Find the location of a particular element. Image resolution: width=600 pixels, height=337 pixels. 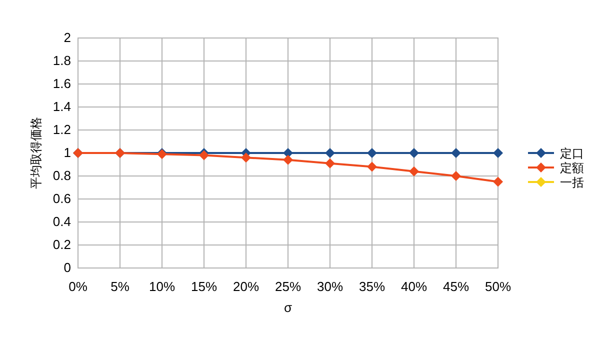

legend-label: 一括 is located at coordinates (572, 183).